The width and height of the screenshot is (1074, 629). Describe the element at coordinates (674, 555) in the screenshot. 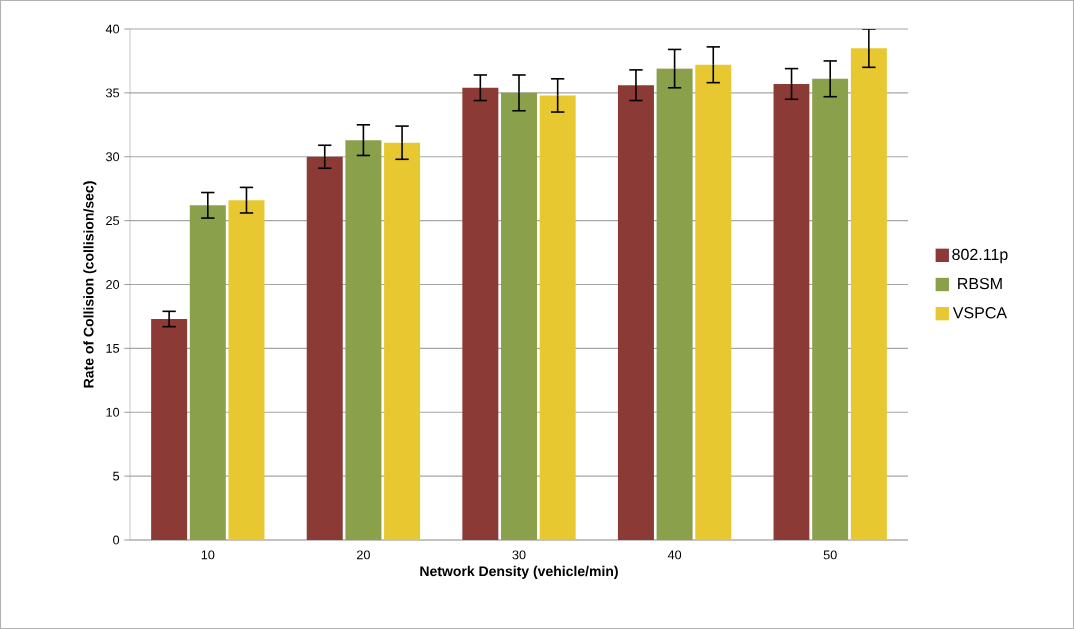

I see `x-tick-label: 40` at that location.